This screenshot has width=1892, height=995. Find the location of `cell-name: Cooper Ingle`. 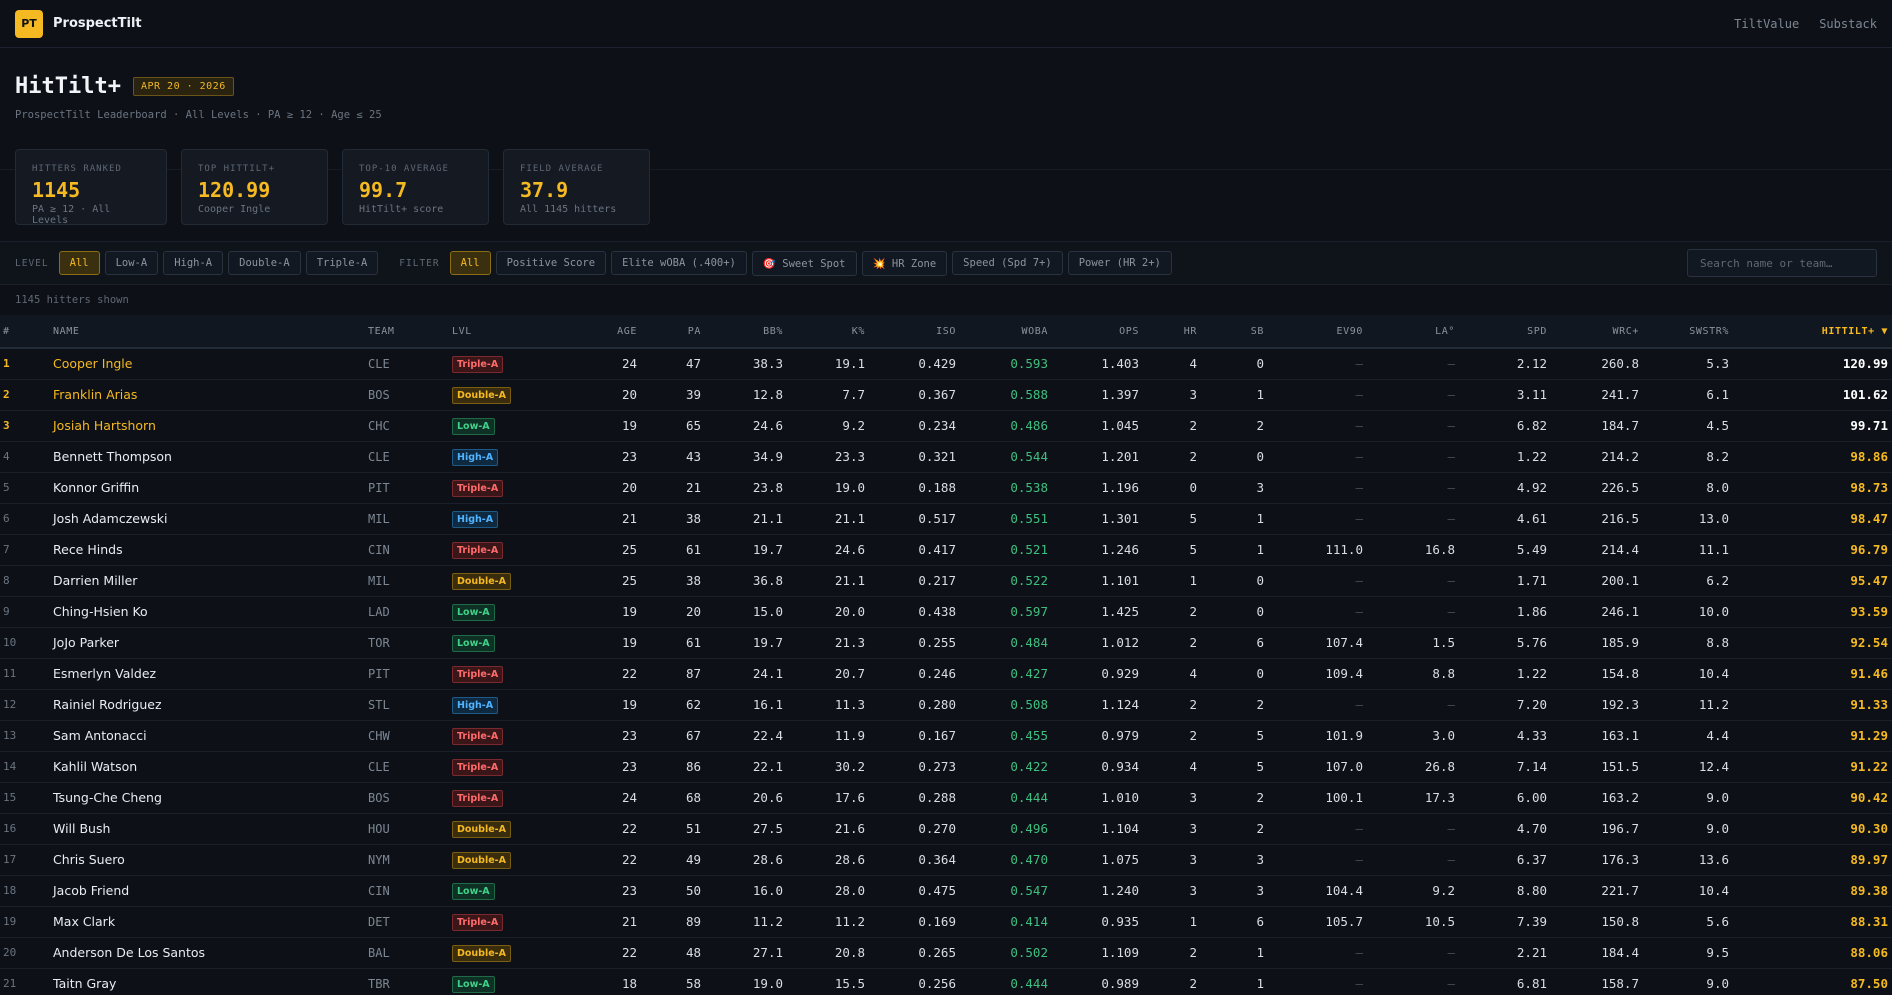

cell-name: Cooper Ingle is located at coordinates (93, 364).